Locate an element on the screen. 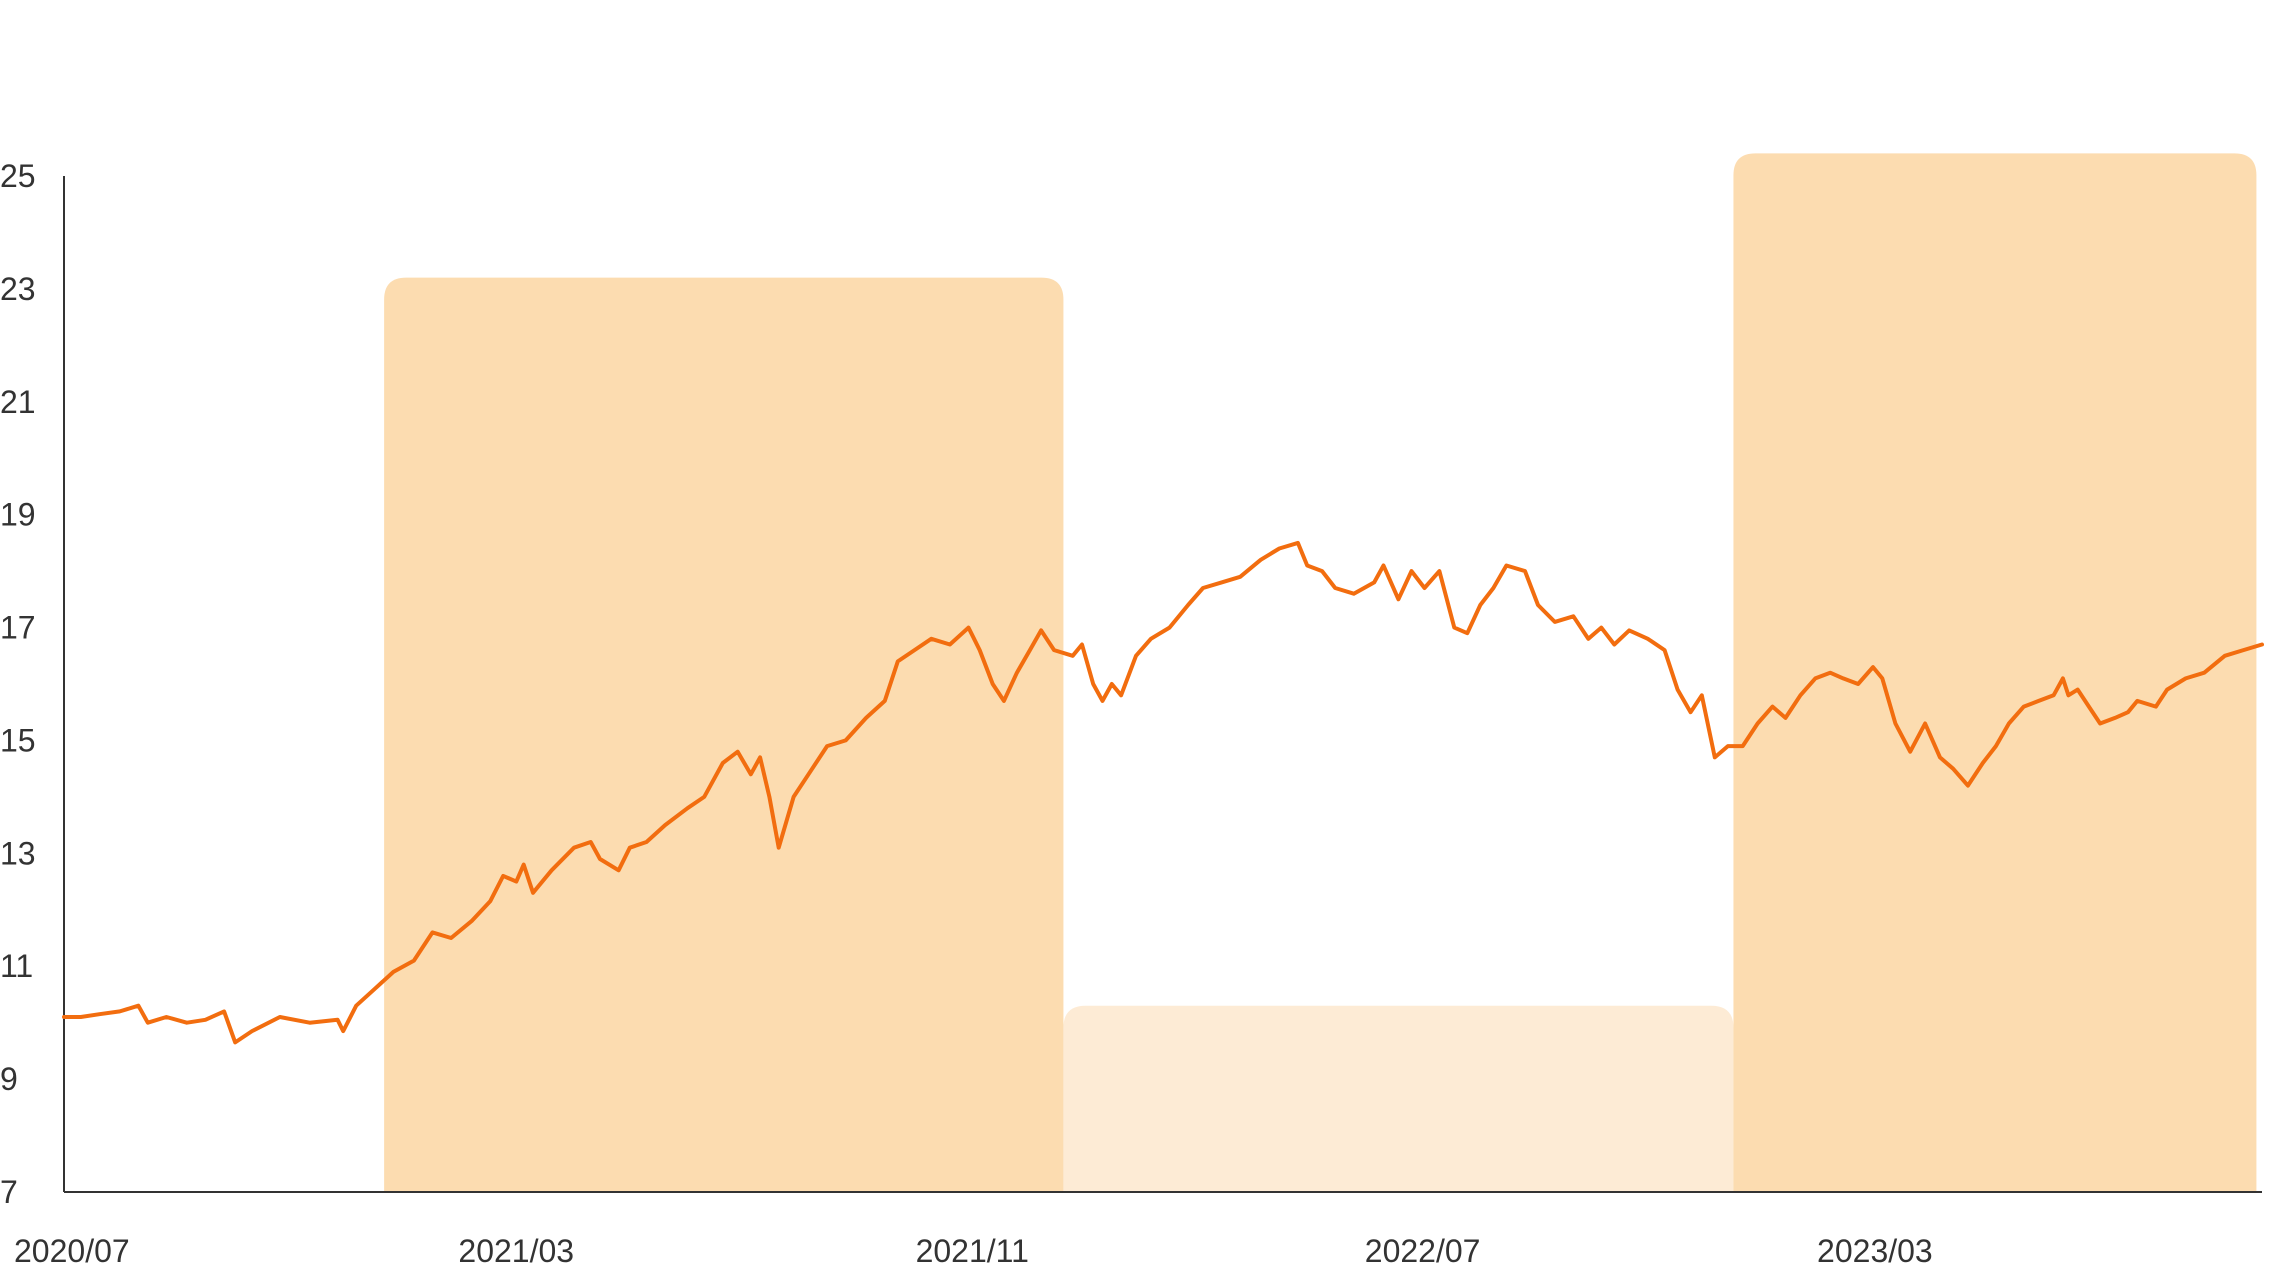 The height and width of the screenshot is (1268, 2276). y-tick-label: 9 is located at coordinates (9, 1079).